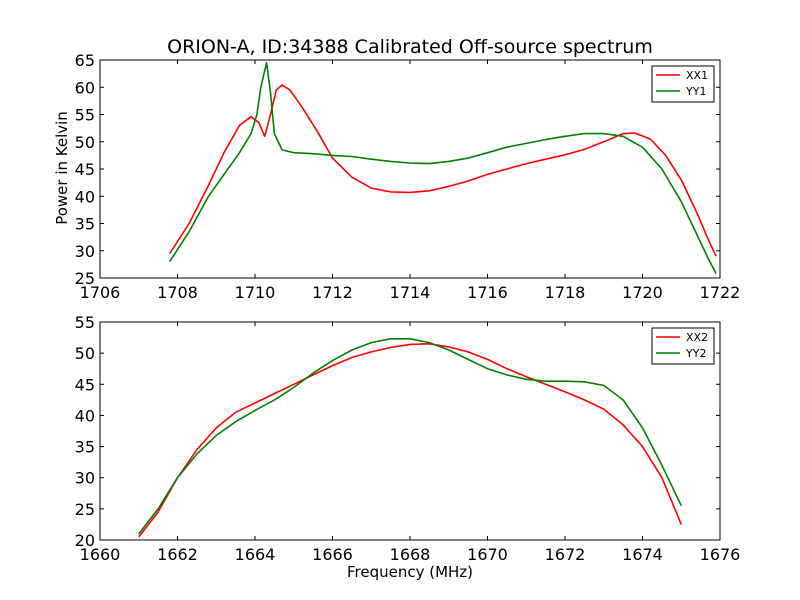  What do you see at coordinates (255, 292) in the screenshot?
I see `top-x-tick-label: 1710` at bounding box center [255, 292].